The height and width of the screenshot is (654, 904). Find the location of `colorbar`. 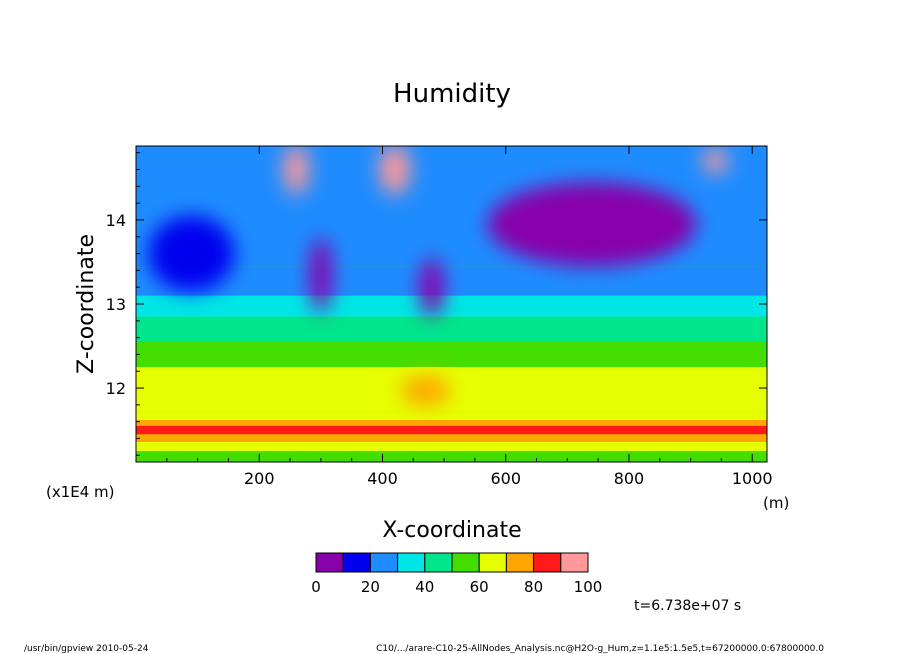

colorbar is located at coordinates (452, 562).